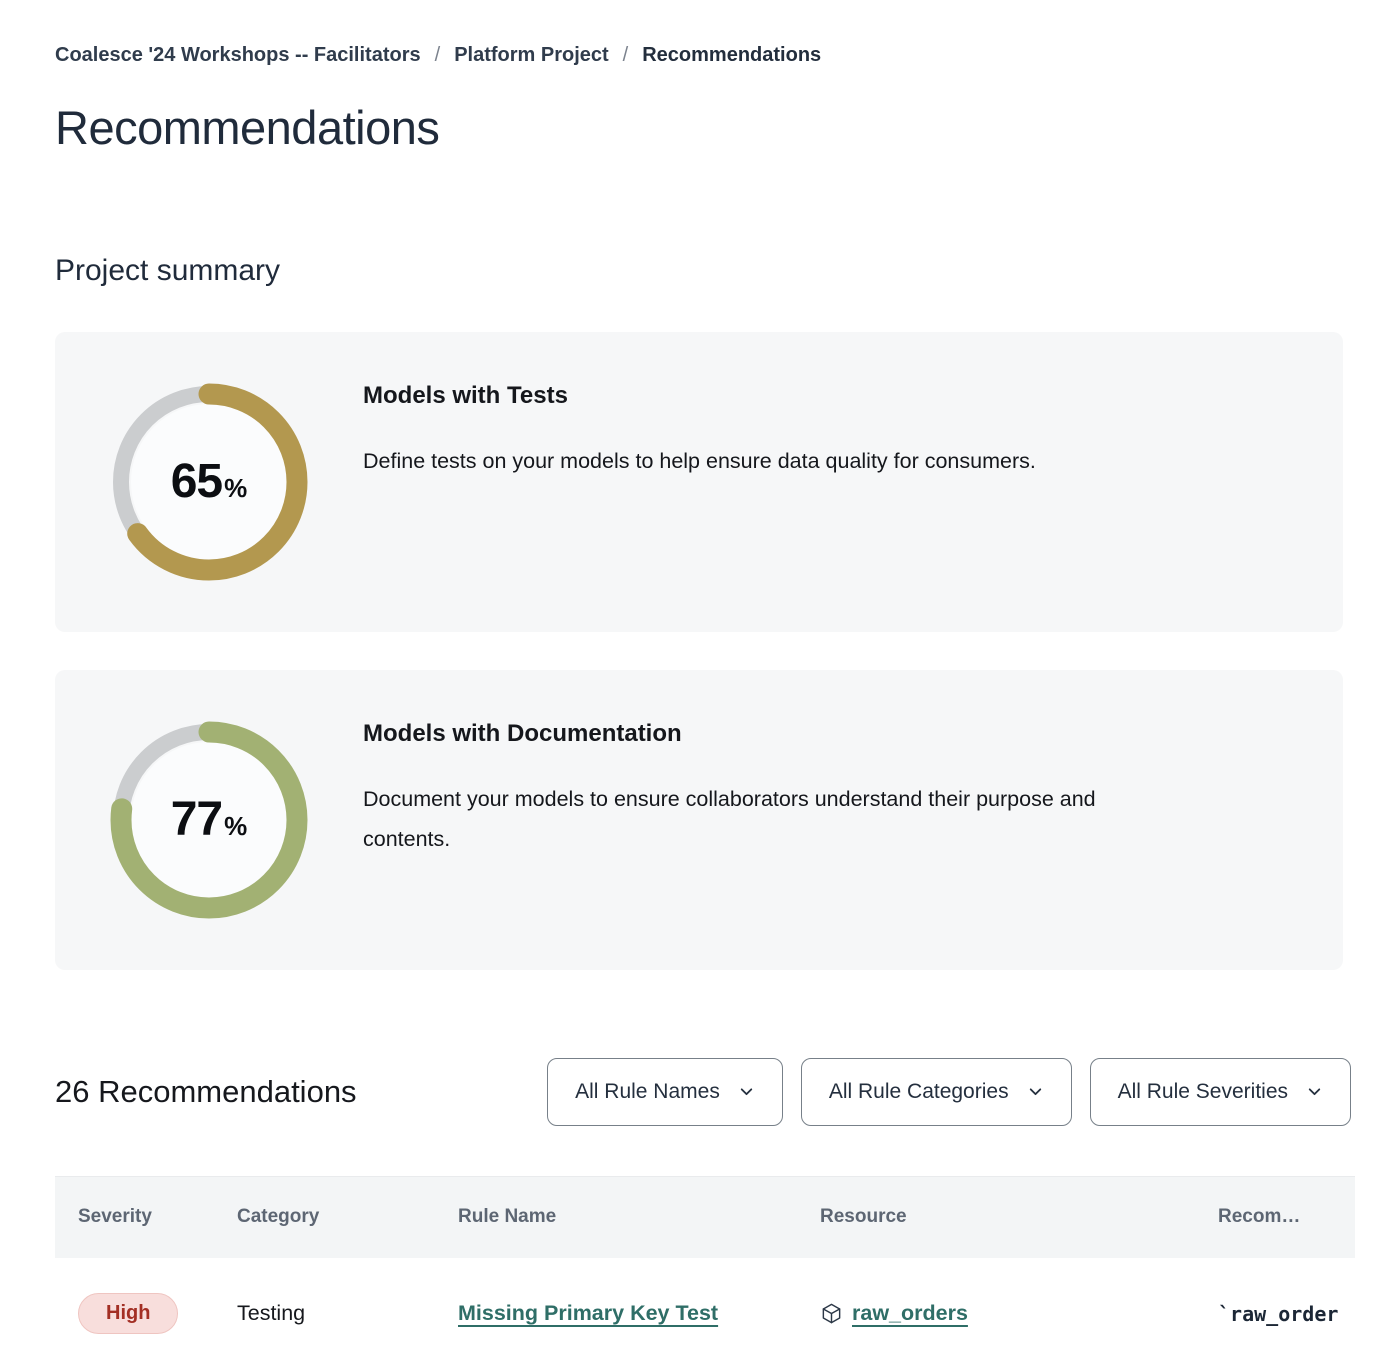  What do you see at coordinates (1202, 1091) in the screenshot?
I see `filter-label: All Rule Severities` at bounding box center [1202, 1091].